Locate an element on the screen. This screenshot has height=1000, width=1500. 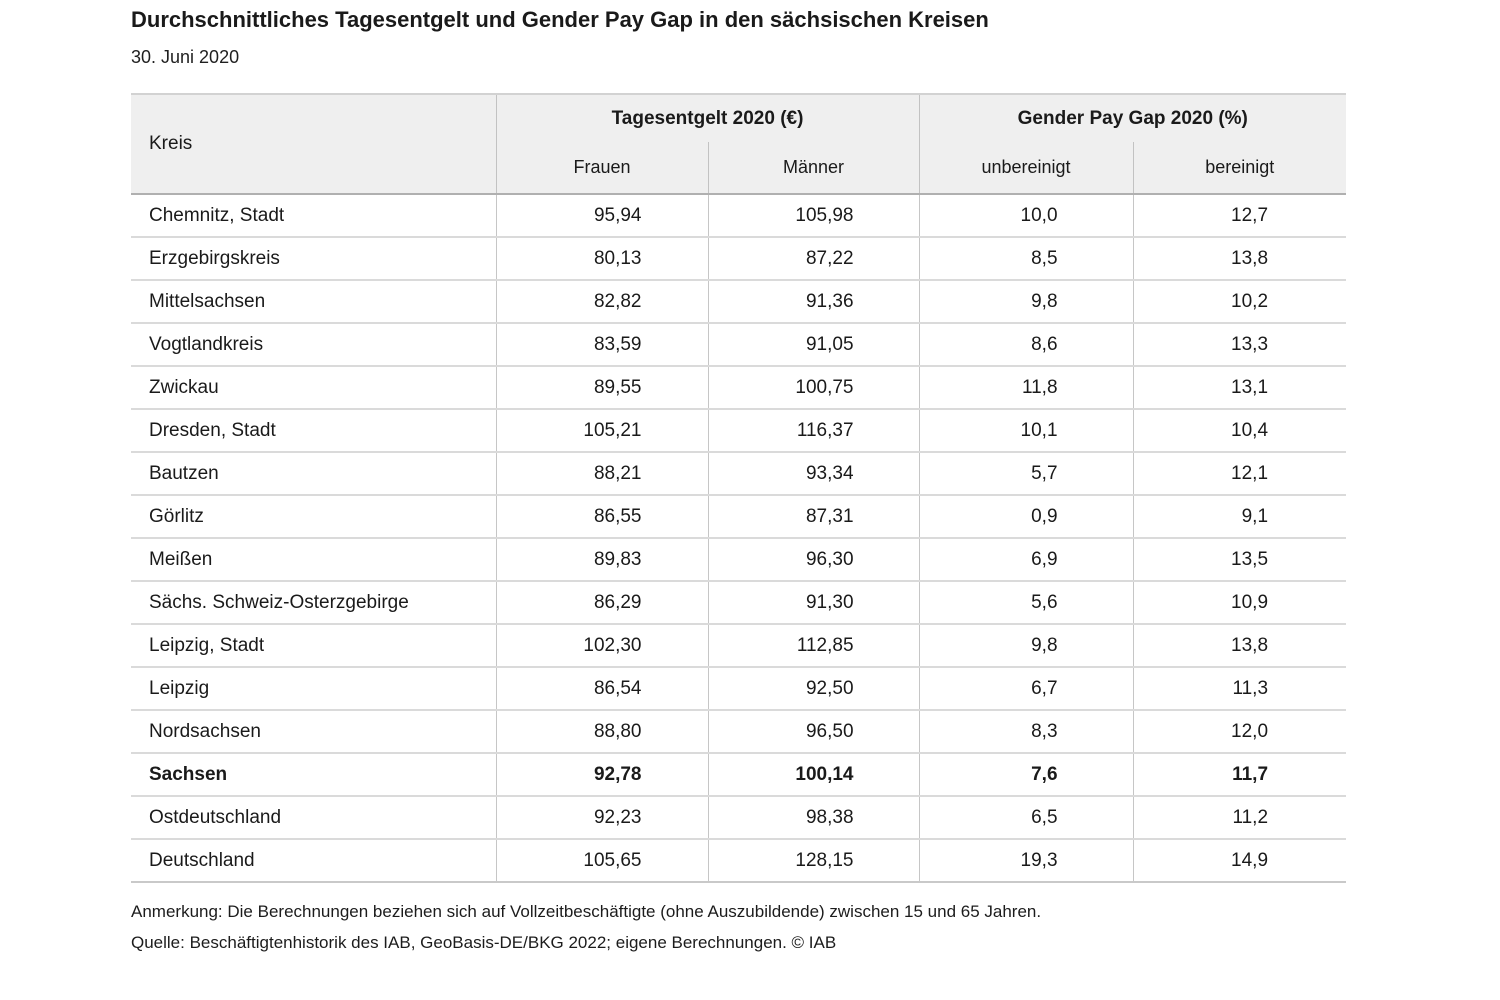
maenner-value: 91,30 is located at coordinates (814, 602).